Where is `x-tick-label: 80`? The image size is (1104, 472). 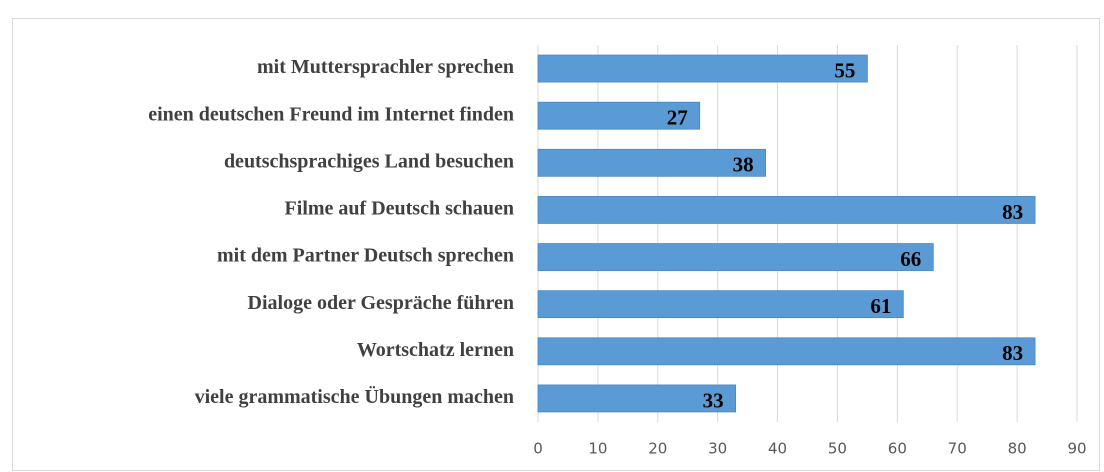 x-tick-label: 80 is located at coordinates (1017, 449).